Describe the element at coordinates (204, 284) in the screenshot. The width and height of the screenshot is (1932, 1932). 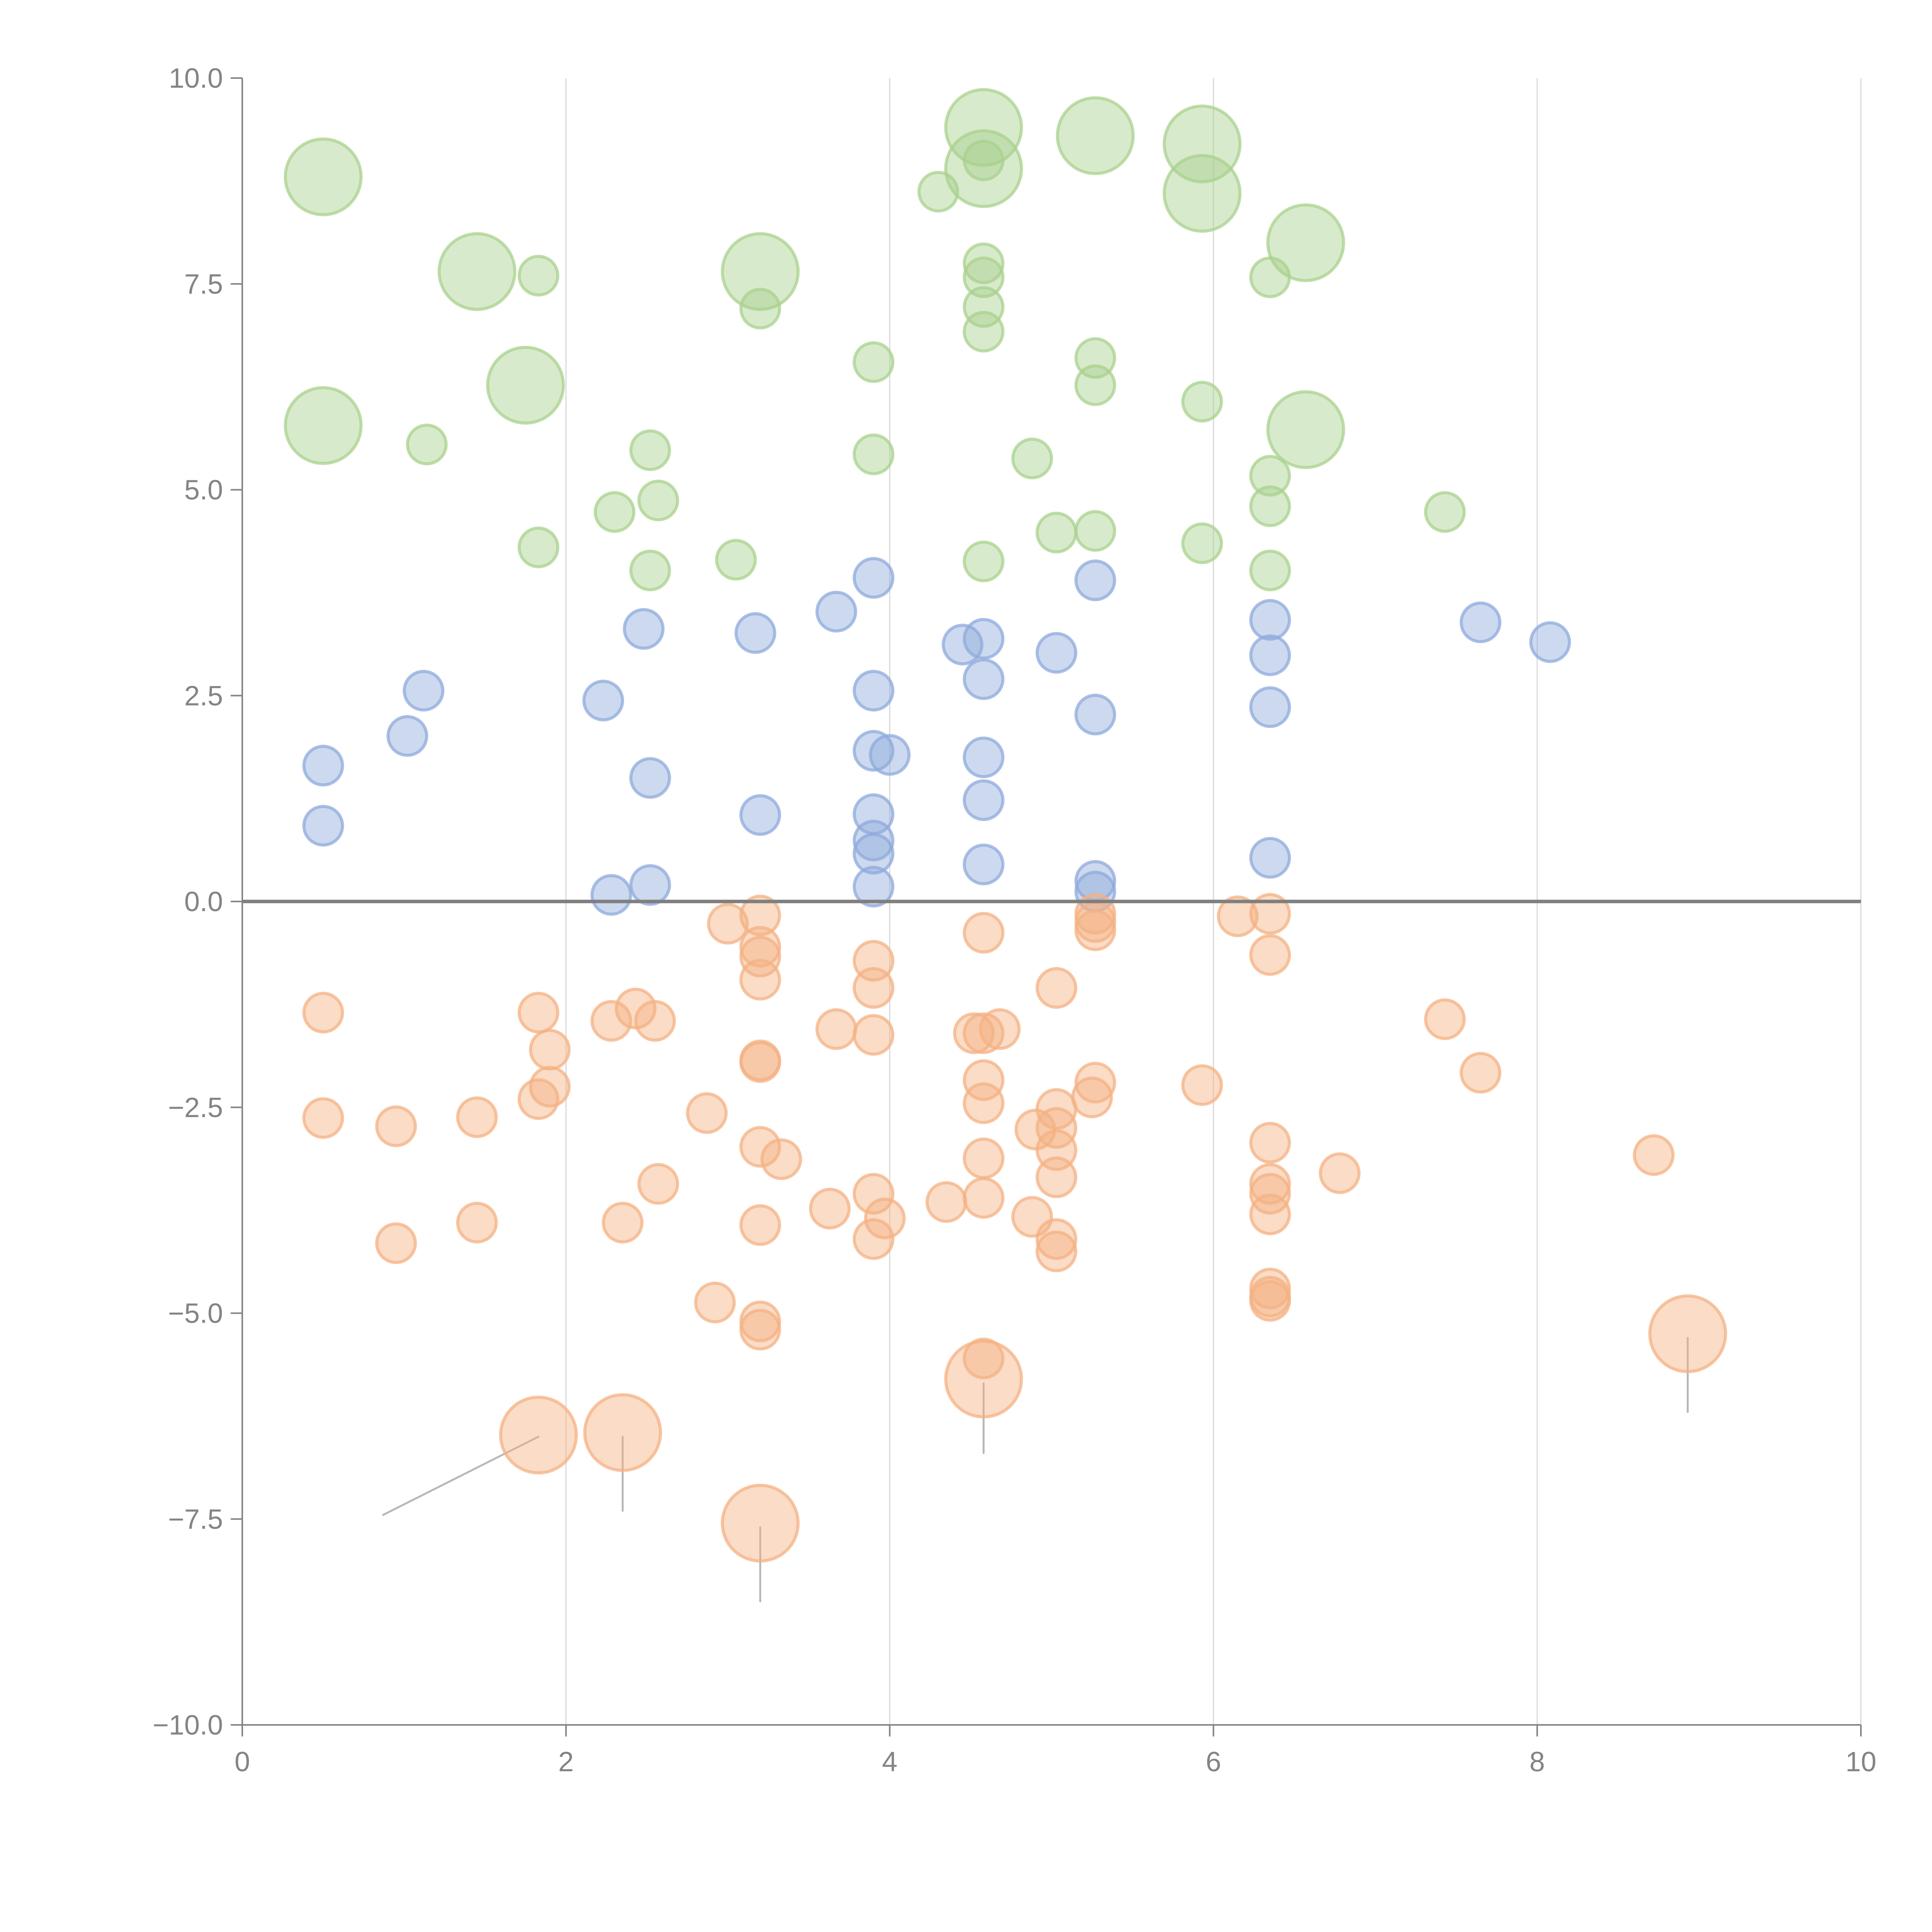
I see `y-tick-label: 7.5` at that location.